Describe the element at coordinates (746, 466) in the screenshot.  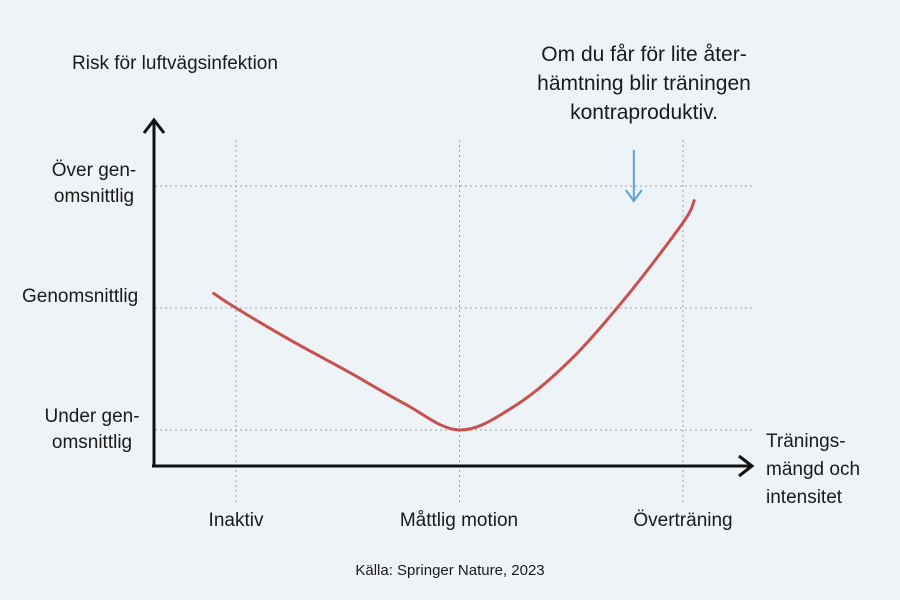
I see `x-axis-arrowhead` at that location.